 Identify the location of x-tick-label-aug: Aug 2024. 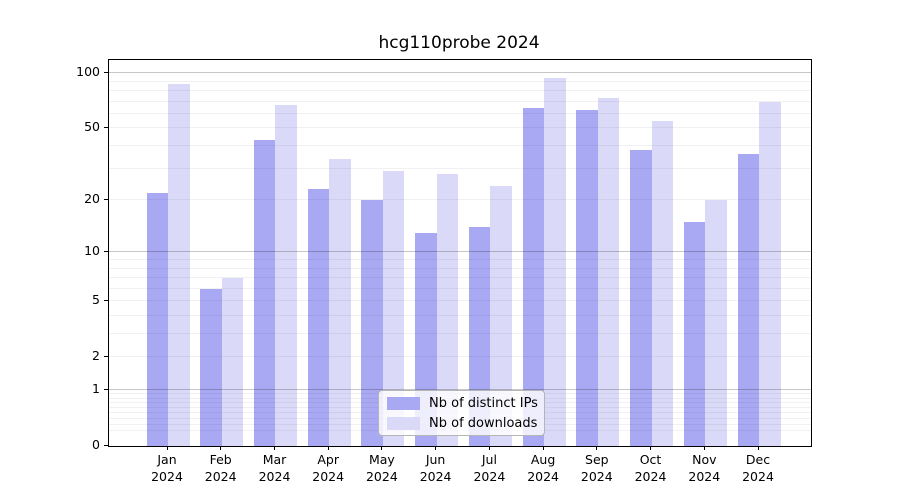
(543, 468).